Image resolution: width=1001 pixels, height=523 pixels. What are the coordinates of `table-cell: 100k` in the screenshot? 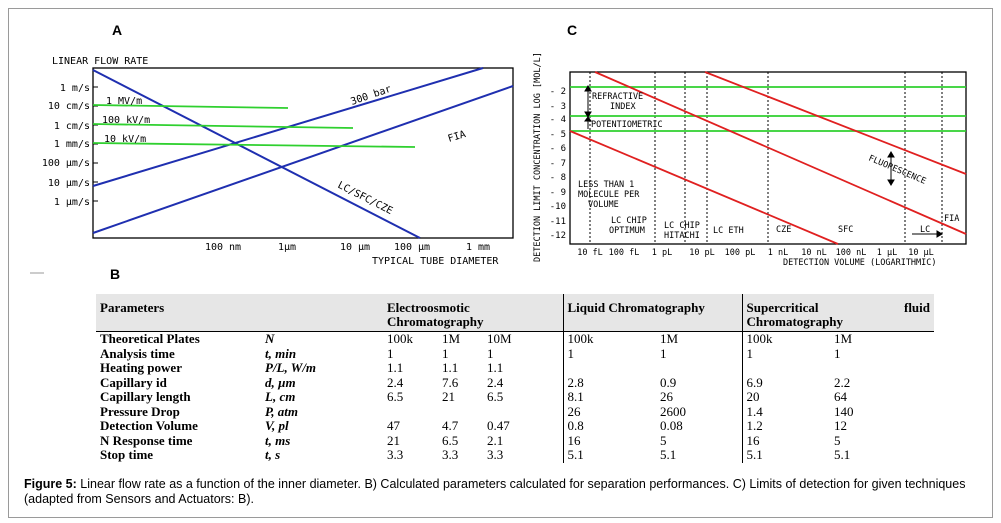 It's located at (609, 339).